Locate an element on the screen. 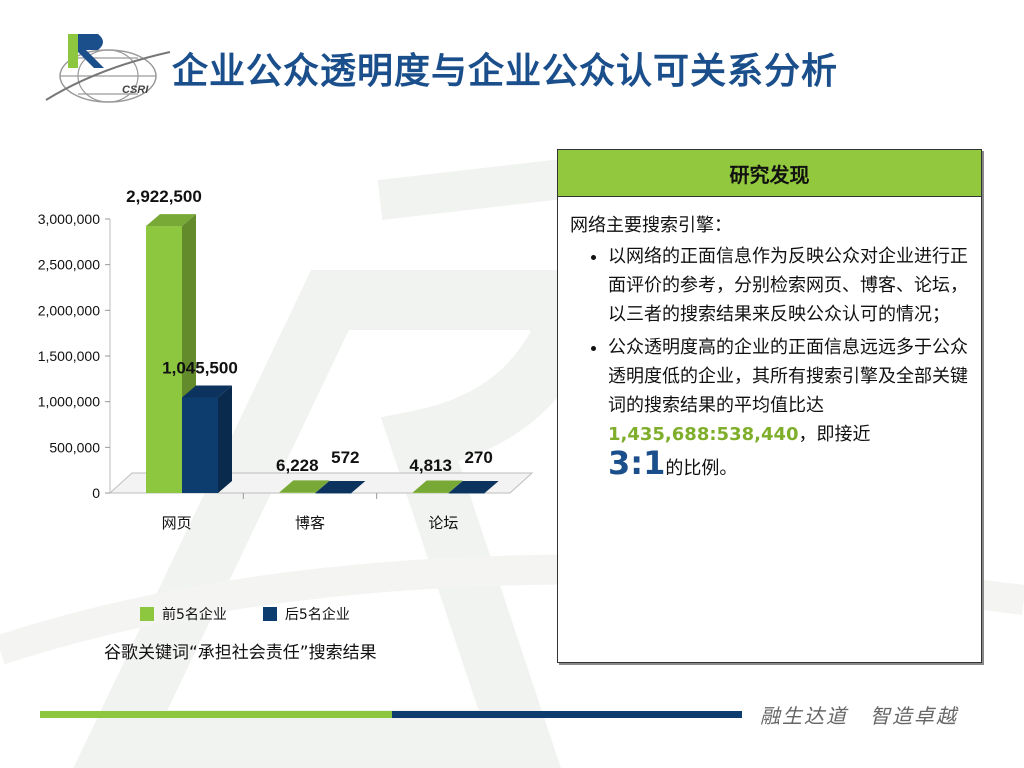 Image resolution: width=1024 pixels, height=768 pixels. legend-item-bottom5: 后5名企业 is located at coordinates (306, 614).